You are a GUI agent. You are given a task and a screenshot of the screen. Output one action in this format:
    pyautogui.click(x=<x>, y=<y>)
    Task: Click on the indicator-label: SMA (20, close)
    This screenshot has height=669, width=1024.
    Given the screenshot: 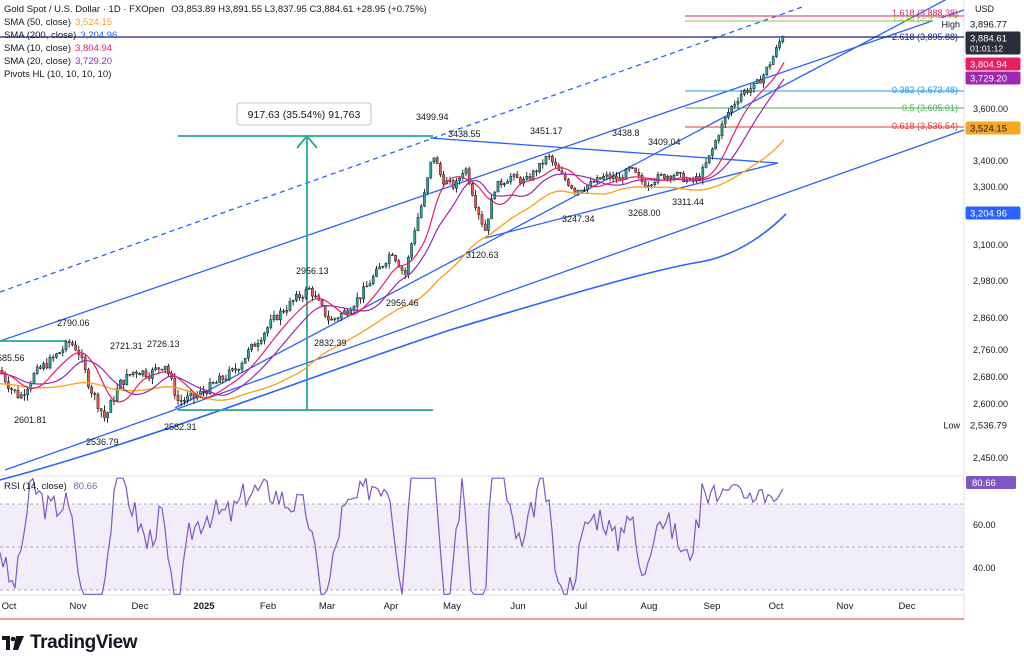 What is the action you would take?
    pyautogui.click(x=38, y=61)
    